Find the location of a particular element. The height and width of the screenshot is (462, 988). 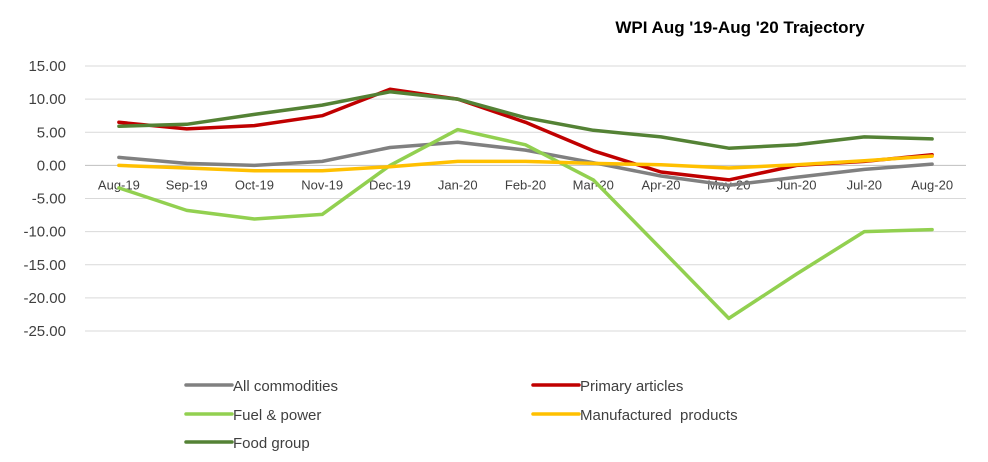

y-tick-label: 0.00 is located at coordinates (51, 165).